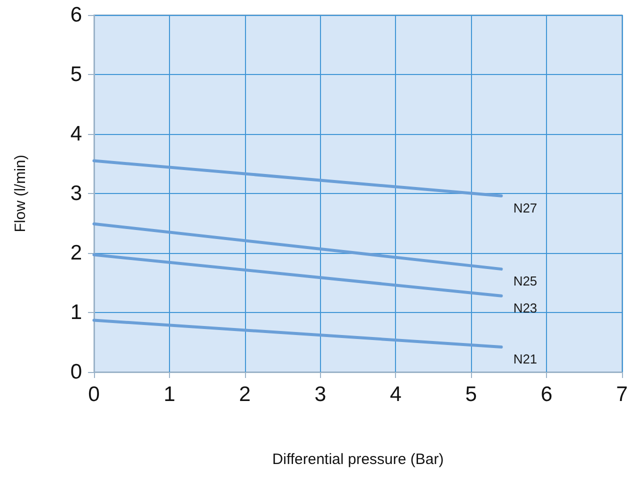 The image size is (643, 486). What do you see at coordinates (76, 253) in the screenshot?
I see `y-tick-label: 2` at bounding box center [76, 253].